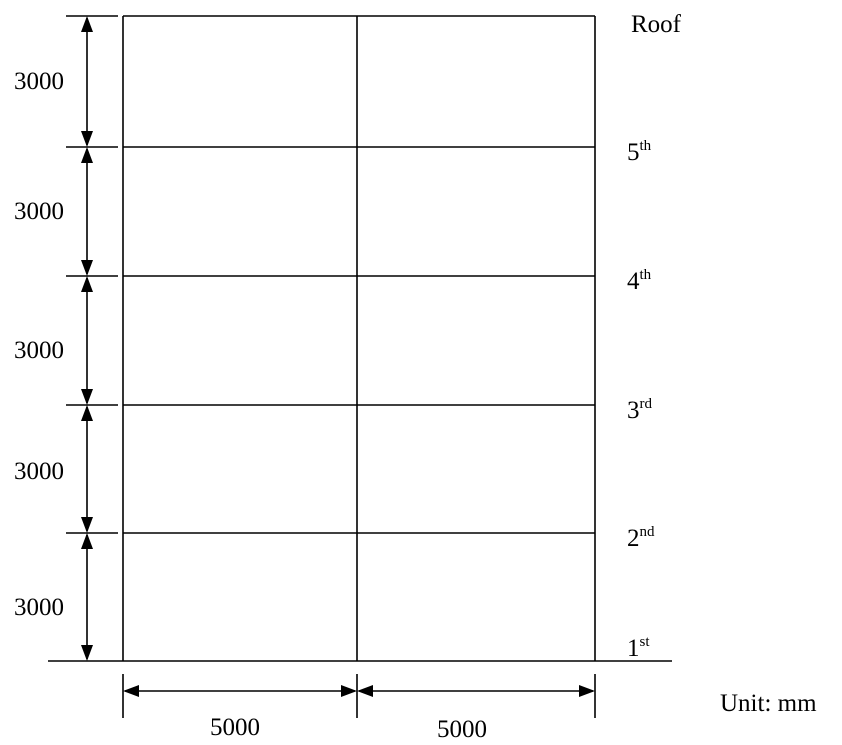  Describe the element at coordinates (639, 152) in the screenshot. I see `floor-label-5th: 5th` at that location.